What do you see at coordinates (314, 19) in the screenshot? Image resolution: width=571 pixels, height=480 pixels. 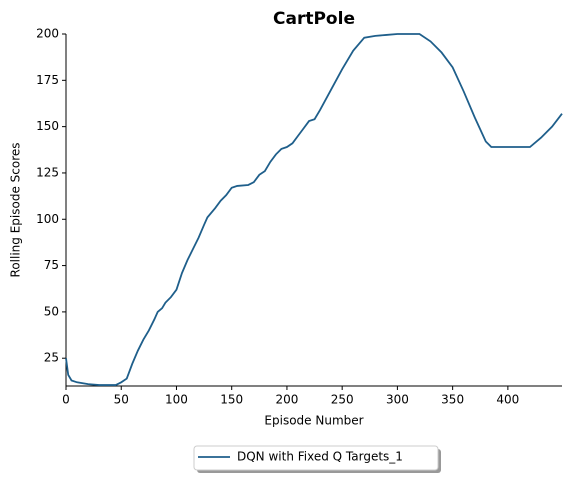 I see `chart-title: CartPole` at bounding box center [314, 19].